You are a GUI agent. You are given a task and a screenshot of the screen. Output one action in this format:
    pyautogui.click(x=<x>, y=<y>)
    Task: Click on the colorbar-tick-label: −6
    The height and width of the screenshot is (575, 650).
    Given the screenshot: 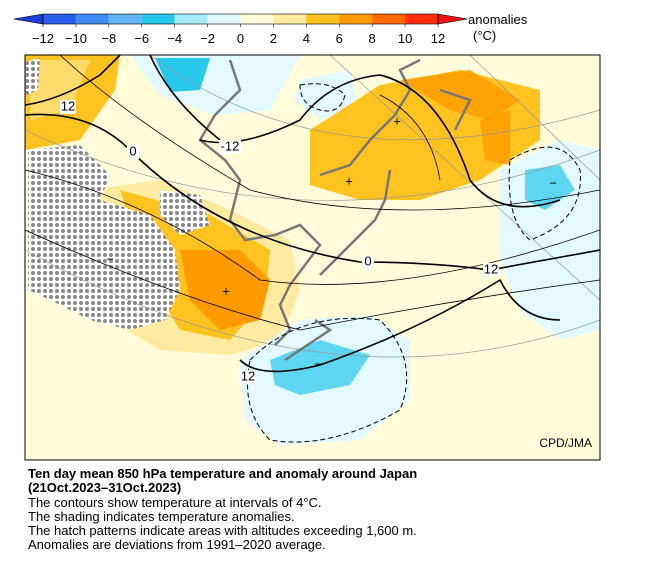 What is the action you would take?
    pyautogui.click(x=141, y=38)
    